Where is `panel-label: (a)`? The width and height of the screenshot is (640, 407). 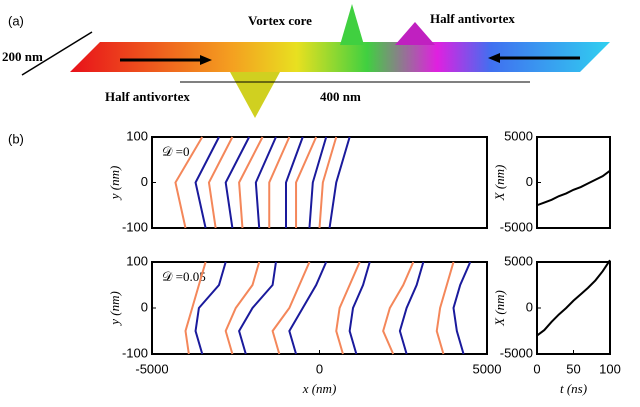
panel-label: (a) is located at coordinates (16, 20).